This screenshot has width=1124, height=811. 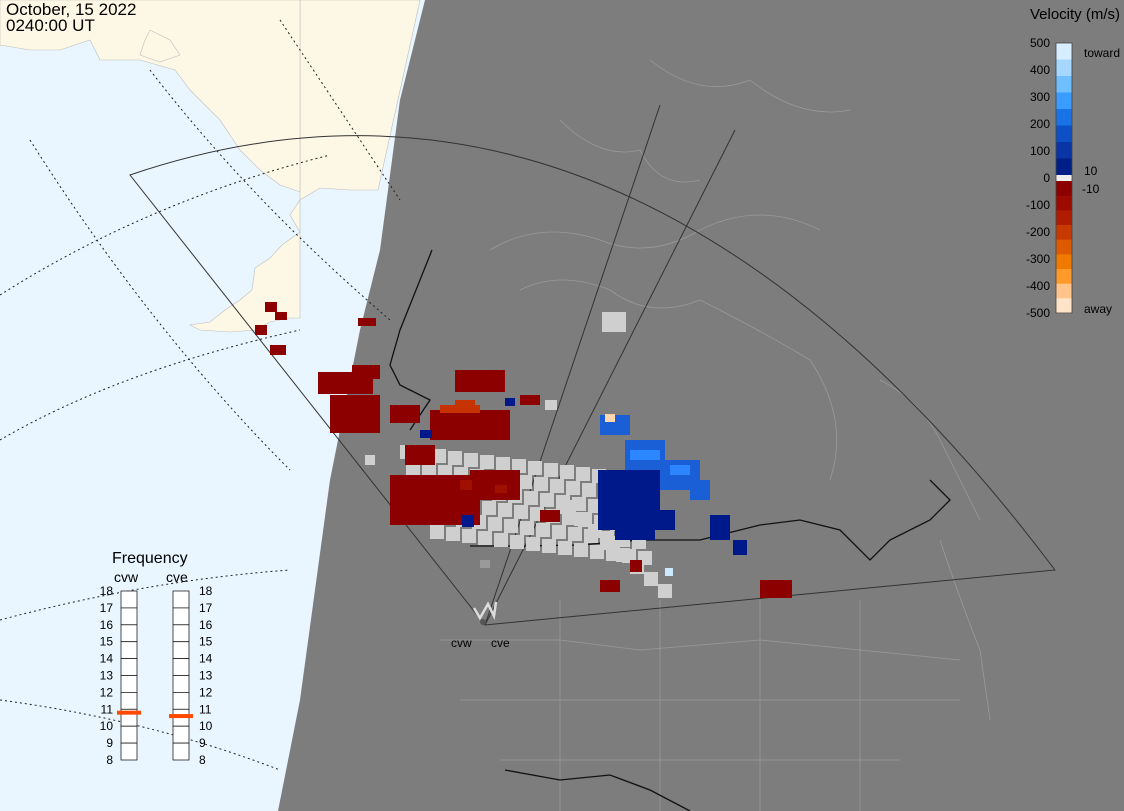 I want to click on colorbar-tick-label: 500, so click(x=1040, y=43).